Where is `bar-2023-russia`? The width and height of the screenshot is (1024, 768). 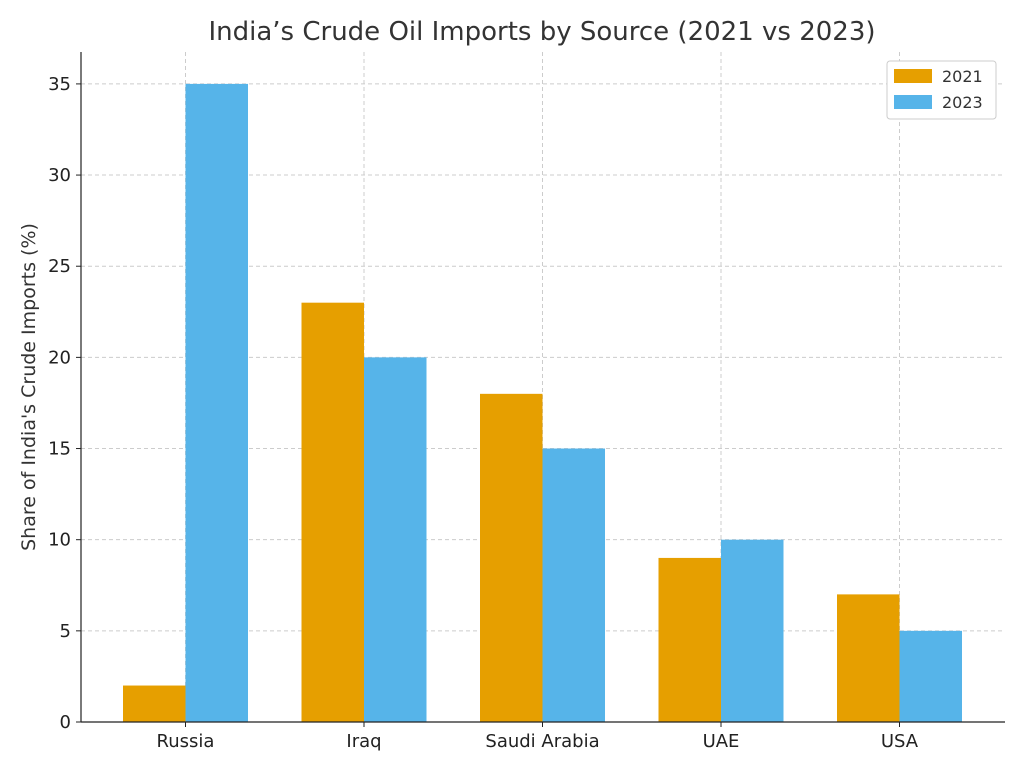 bar-2023-russia is located at coordinates (216, 402).